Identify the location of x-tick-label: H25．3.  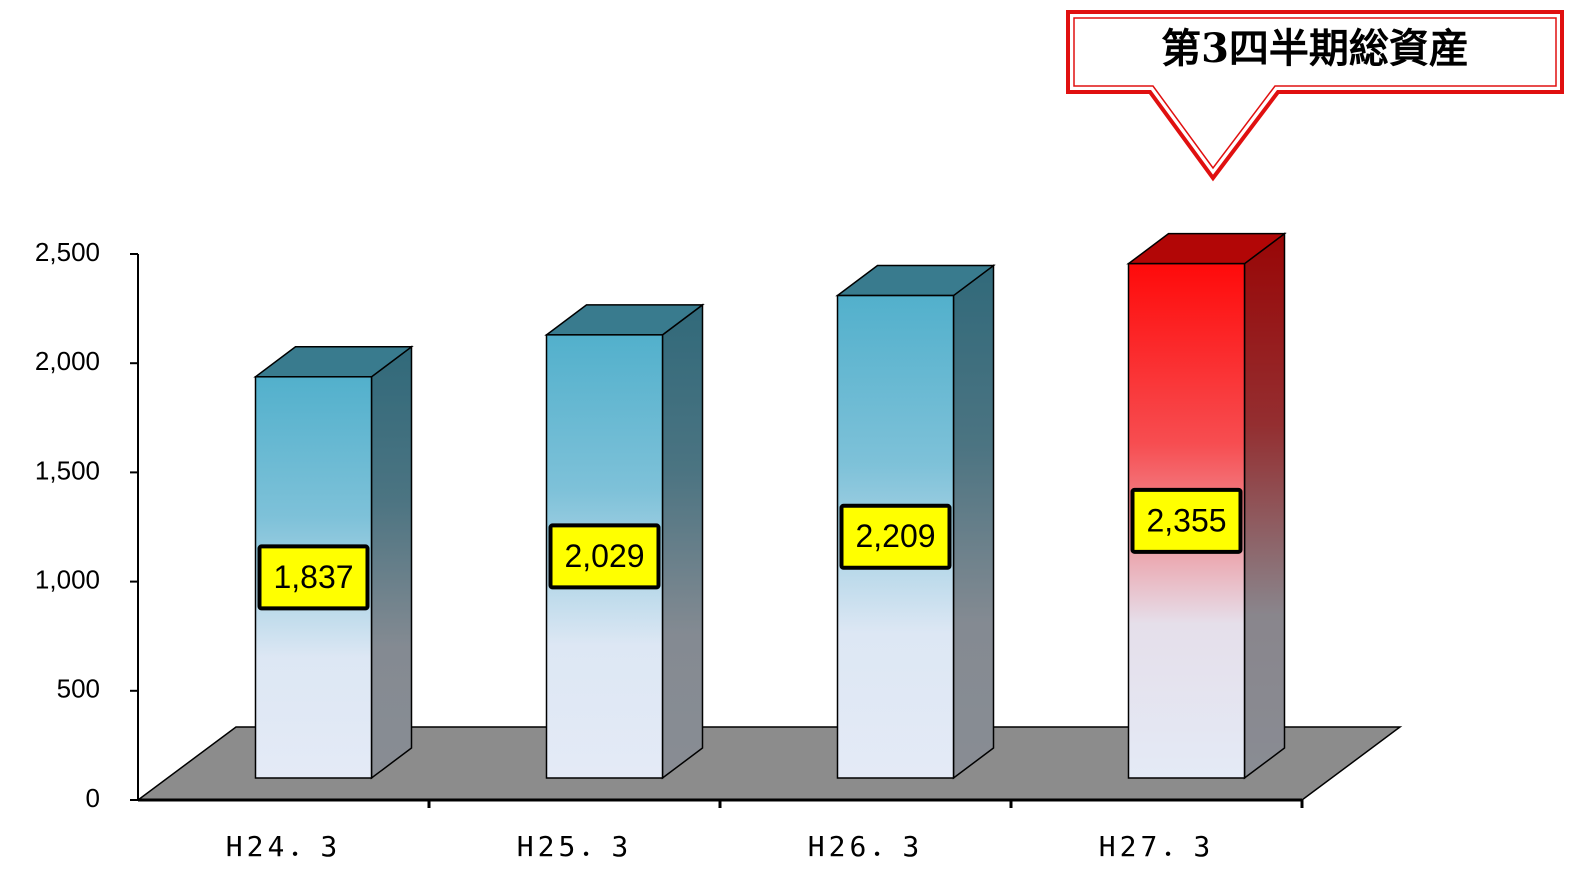
(574, 846).